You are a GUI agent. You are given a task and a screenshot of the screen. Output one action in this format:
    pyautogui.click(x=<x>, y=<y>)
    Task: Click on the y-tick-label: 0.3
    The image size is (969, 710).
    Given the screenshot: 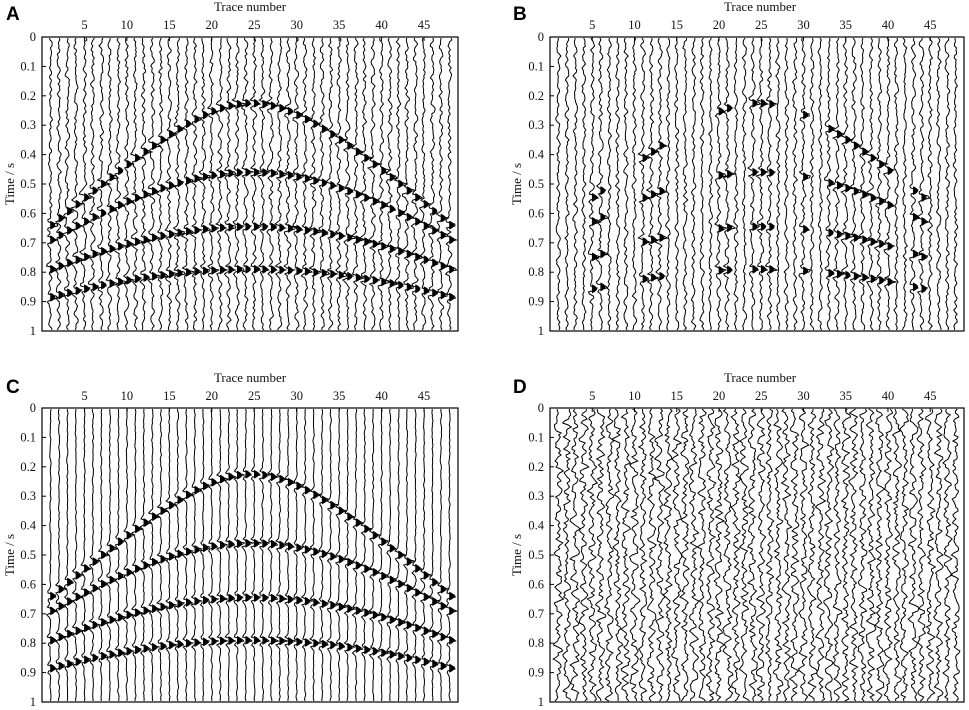 What is the action you would take?
    pyautogui.click(x=28, y=125)
    